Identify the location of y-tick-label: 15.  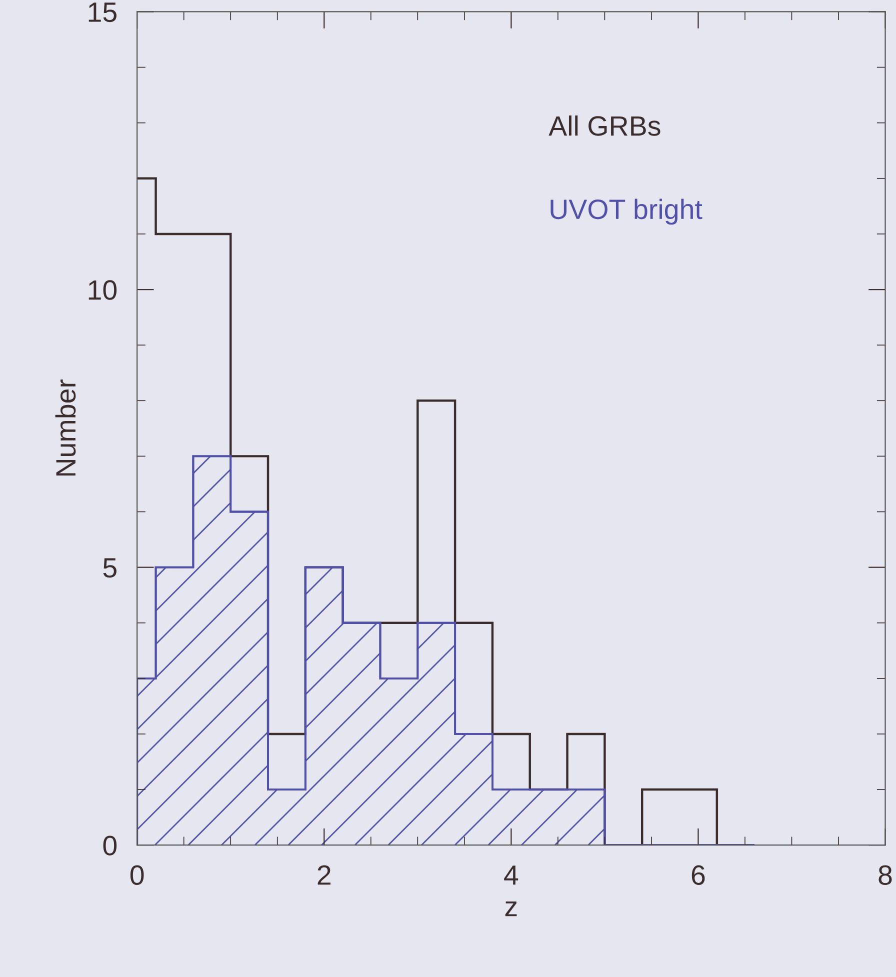
(102, 12).